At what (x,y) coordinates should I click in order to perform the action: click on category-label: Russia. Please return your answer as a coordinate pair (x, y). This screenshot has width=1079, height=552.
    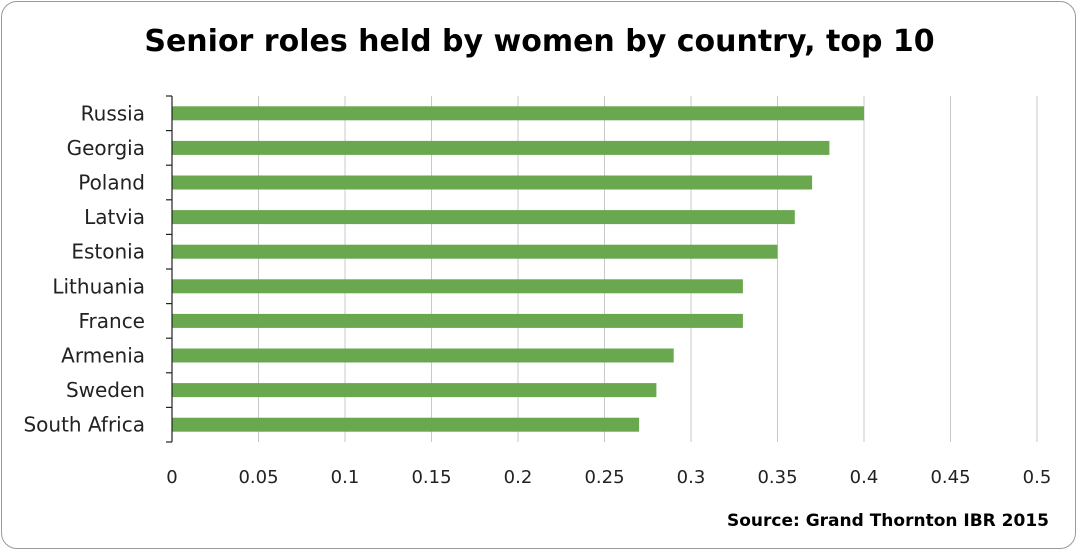
    Looking at the image, I should click on (113, 113).